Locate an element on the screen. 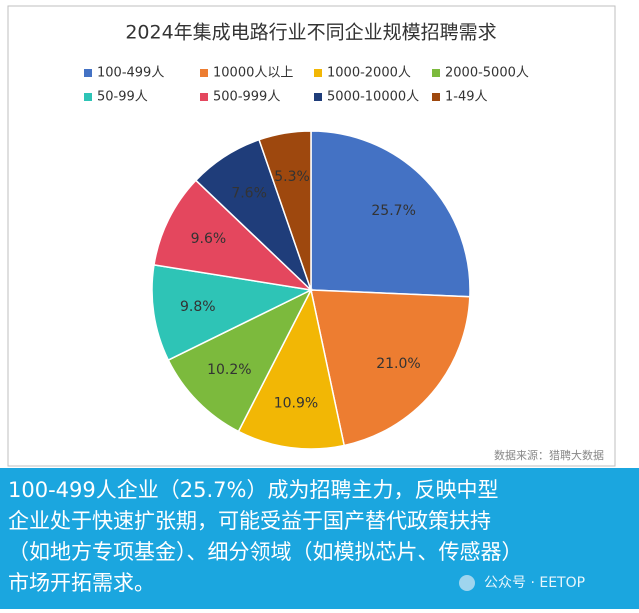 This screenshot has height=613, width=639. caption-line: 企业处于快速扩张期，可能受益于国产替代政策扶持 is located at coordinates (249, 521).